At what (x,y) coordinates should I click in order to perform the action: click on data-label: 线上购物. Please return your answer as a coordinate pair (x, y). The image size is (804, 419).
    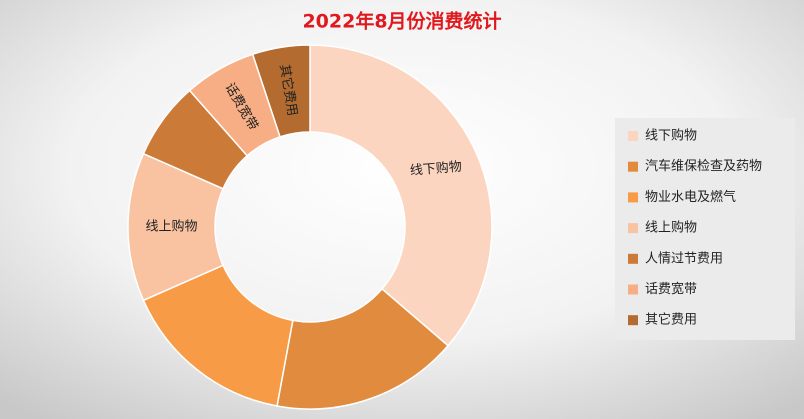
    Looking at the image, I should click on (171, 227).